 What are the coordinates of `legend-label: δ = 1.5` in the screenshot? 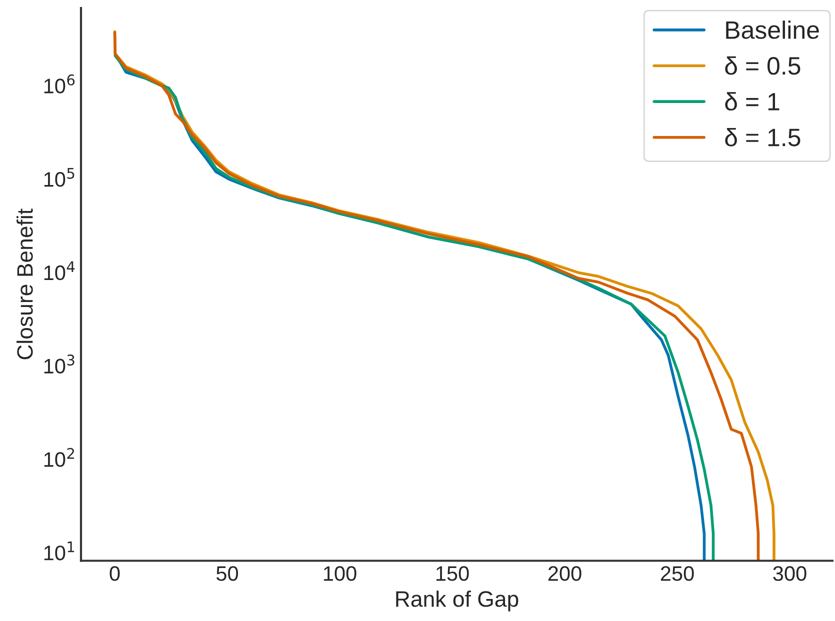 It's located at (762, 137).